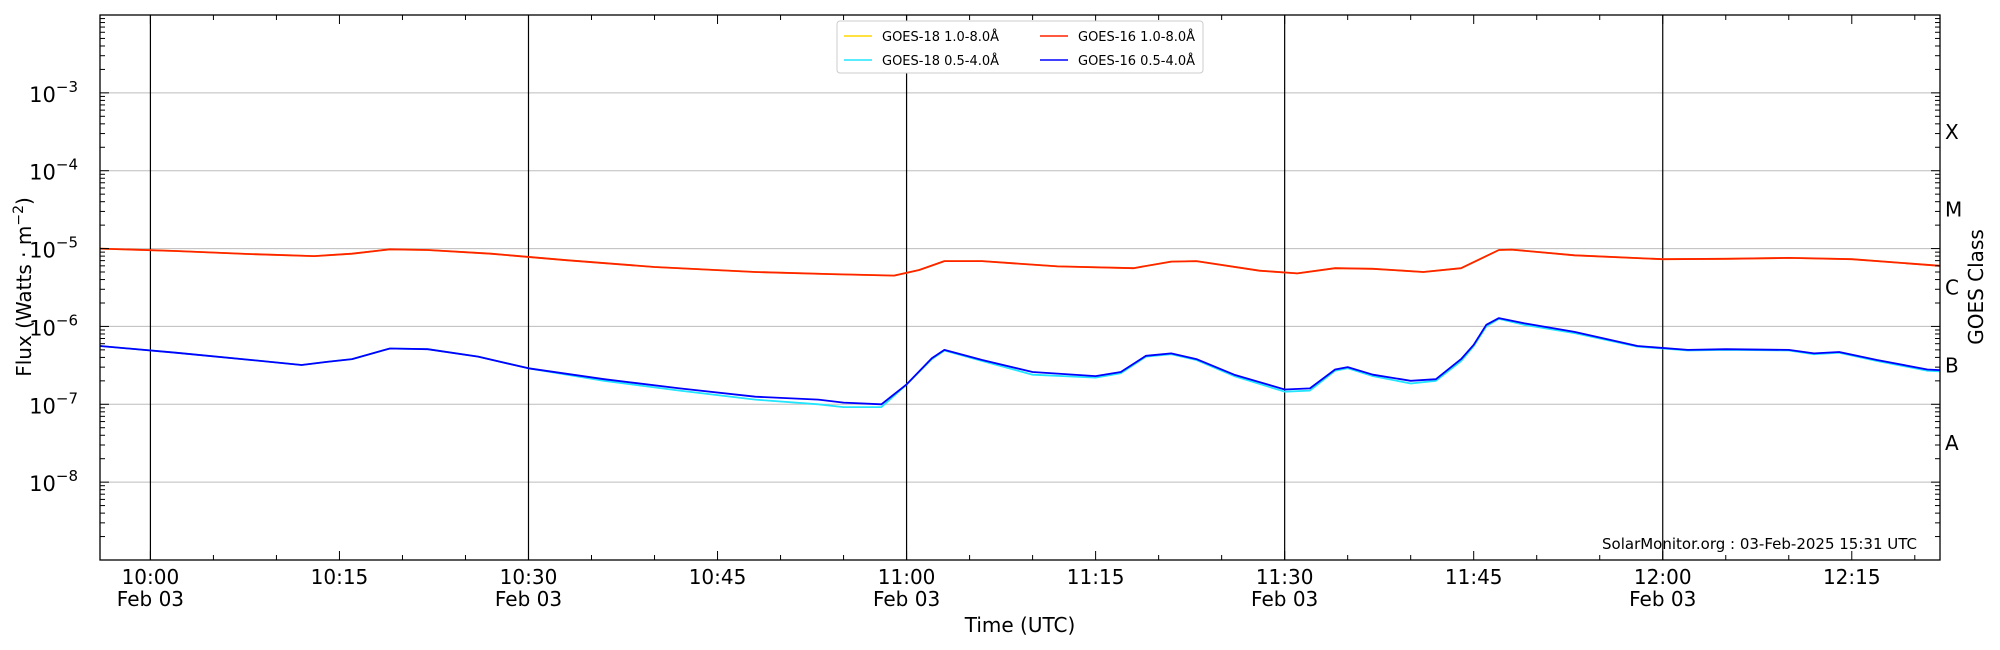 The height and width of the screenshot is (650, 2000). Describe the element at coordinates (24, 201) in the screenshot. I see `y-axis-label-close: )` at that location.